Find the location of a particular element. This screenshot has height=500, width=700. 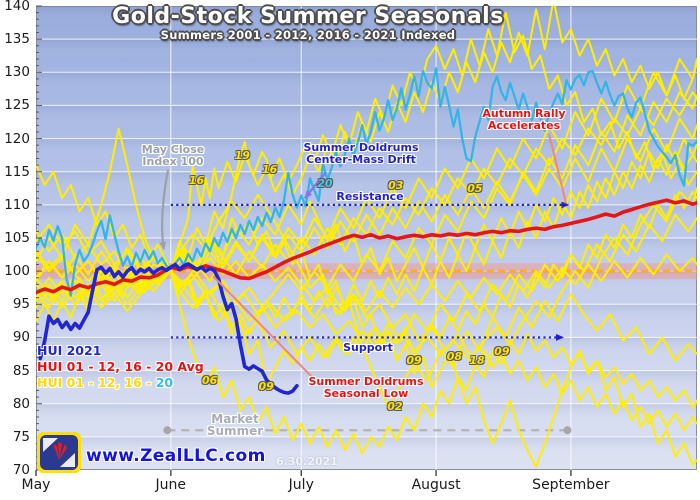

y-tick-label: 100 is located at coordinates (17, 271).